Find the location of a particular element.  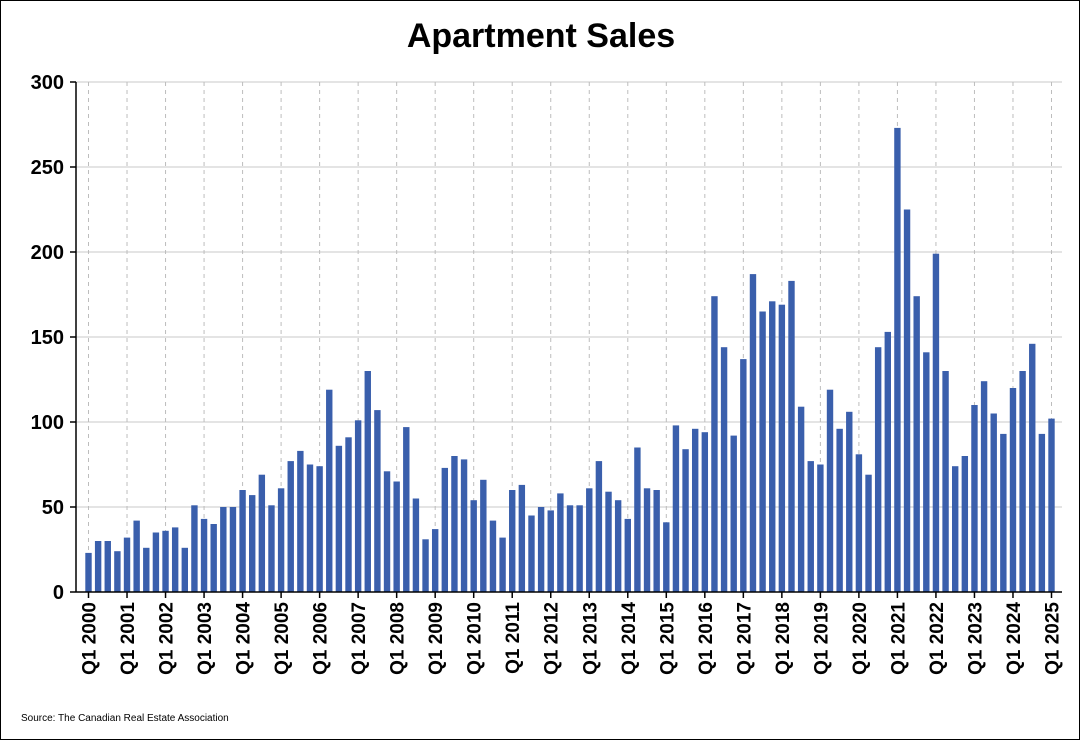

x-tick-label: Q1 2007 is located at coordinates (359, 638).